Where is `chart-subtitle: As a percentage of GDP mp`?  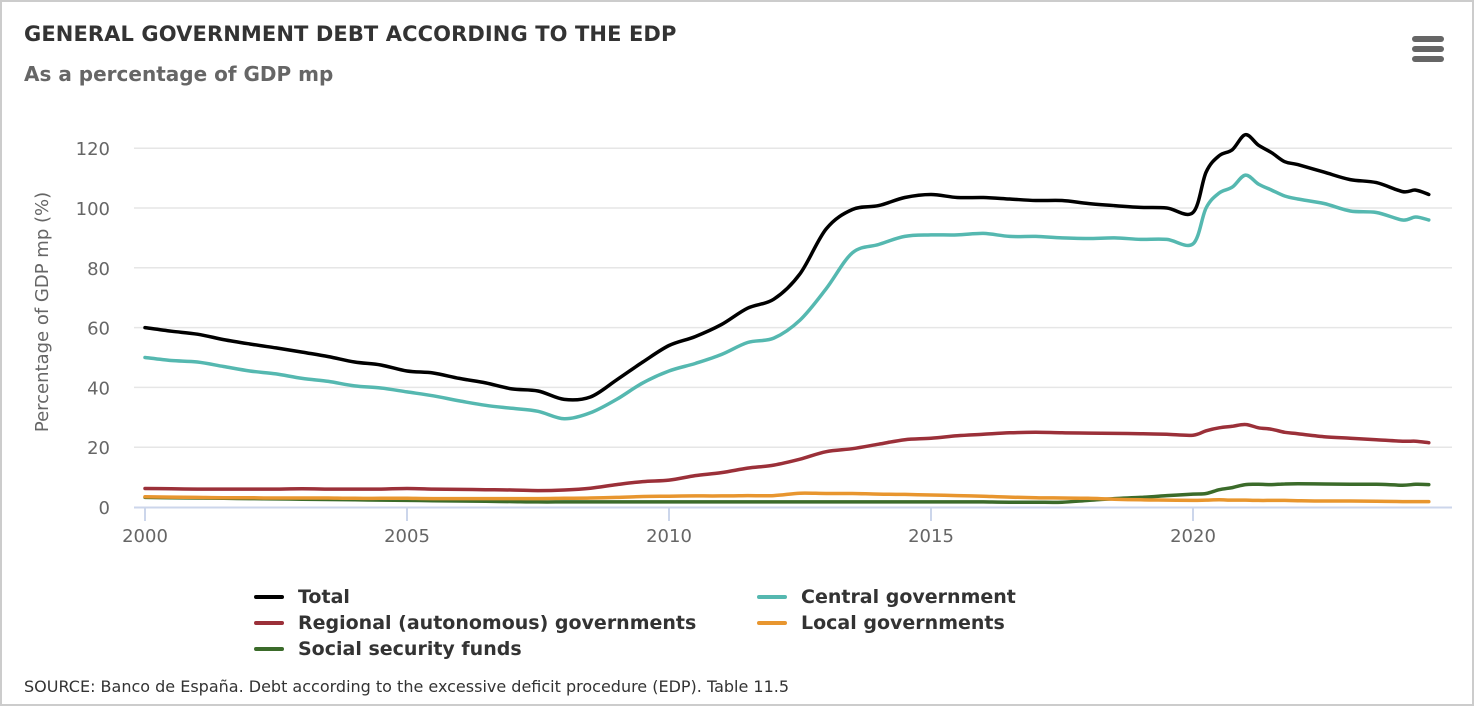 chart-subtitle: As a percentage of GDP mp is located at coordinates (179, 74).